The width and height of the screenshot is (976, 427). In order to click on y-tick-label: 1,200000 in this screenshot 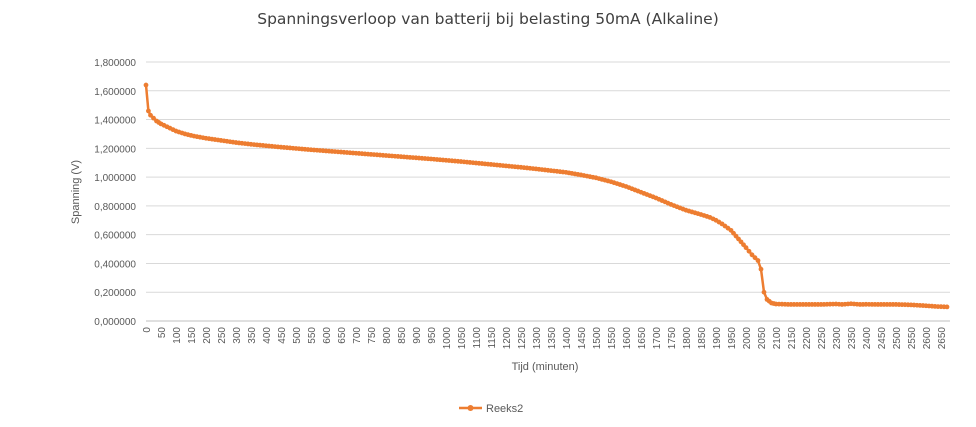, I will do `click(115, 149)`.